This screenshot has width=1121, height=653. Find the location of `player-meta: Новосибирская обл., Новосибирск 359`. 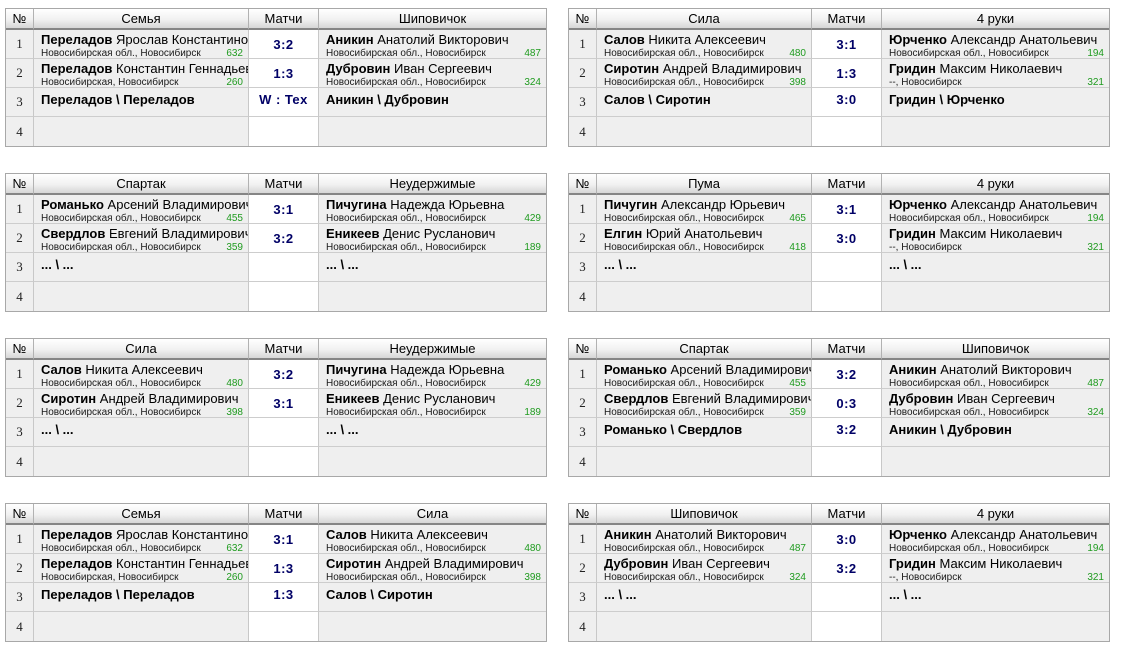

player-meta: Новосибирская обл., Новосибирск 359 is located at coordinates (144, 247).